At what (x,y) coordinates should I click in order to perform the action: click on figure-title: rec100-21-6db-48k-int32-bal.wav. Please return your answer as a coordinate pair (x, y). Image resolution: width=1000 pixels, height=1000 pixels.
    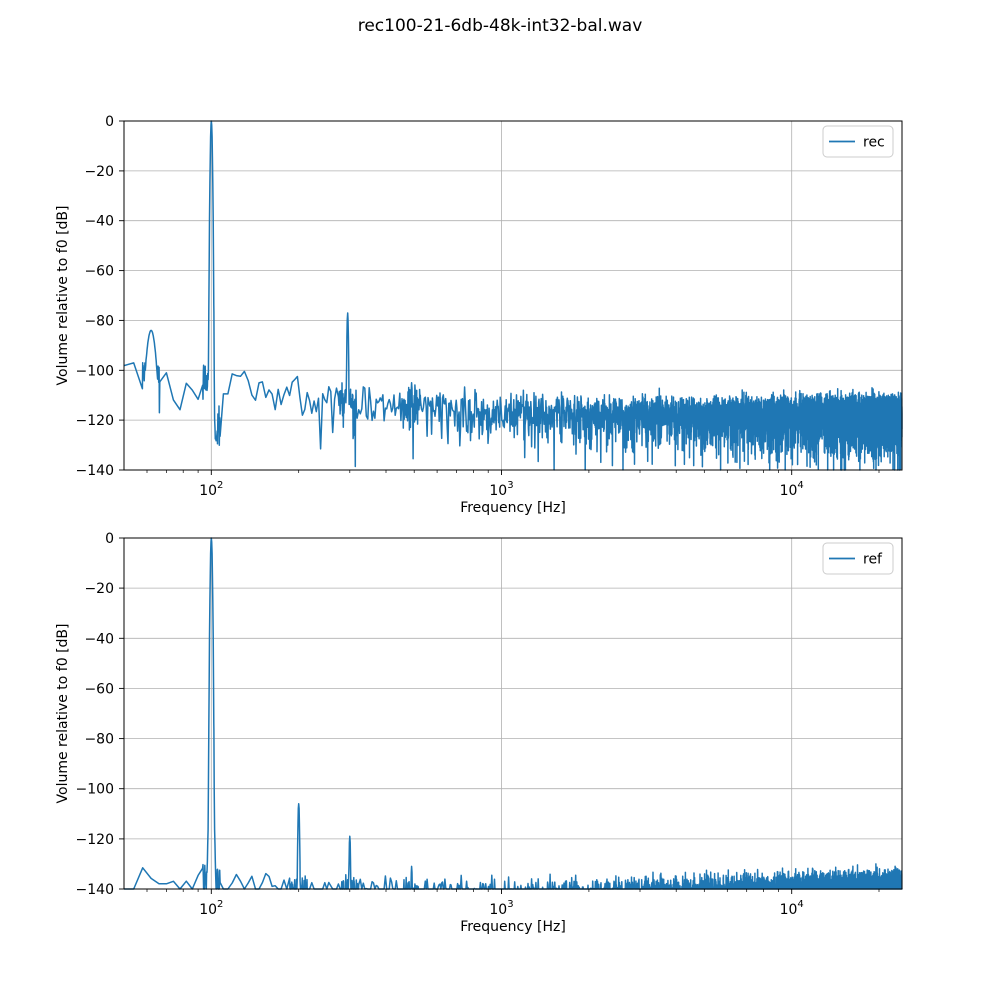
    Looking at the image, I should click on (500, 26).